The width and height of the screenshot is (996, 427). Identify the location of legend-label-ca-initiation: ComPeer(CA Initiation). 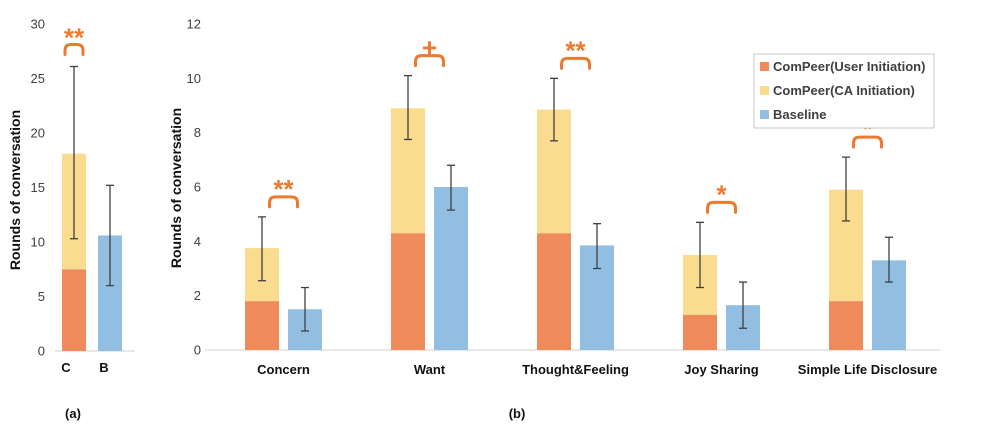
(844, 90).